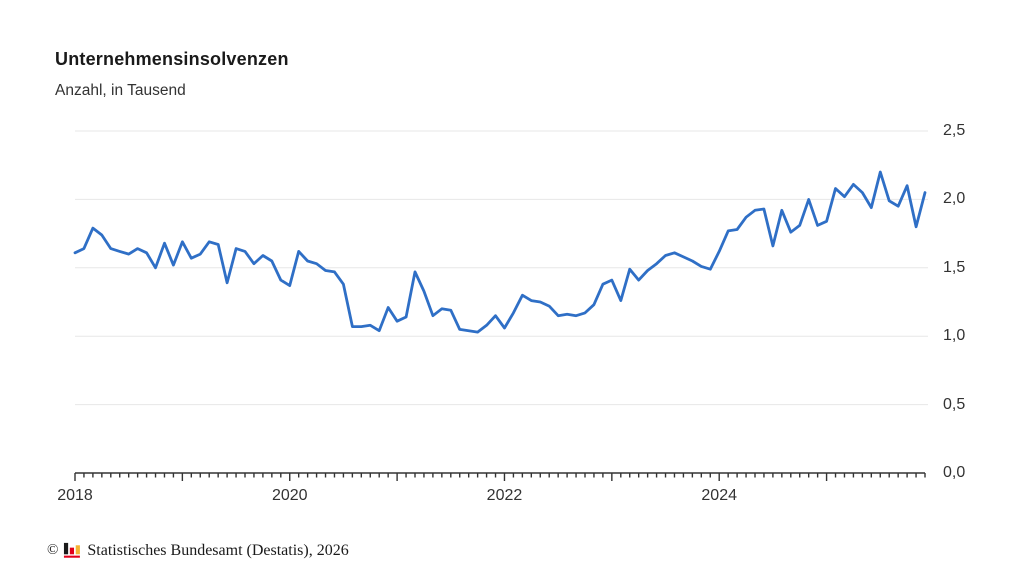  I want to click on logo-baseline, so click(72, 556).